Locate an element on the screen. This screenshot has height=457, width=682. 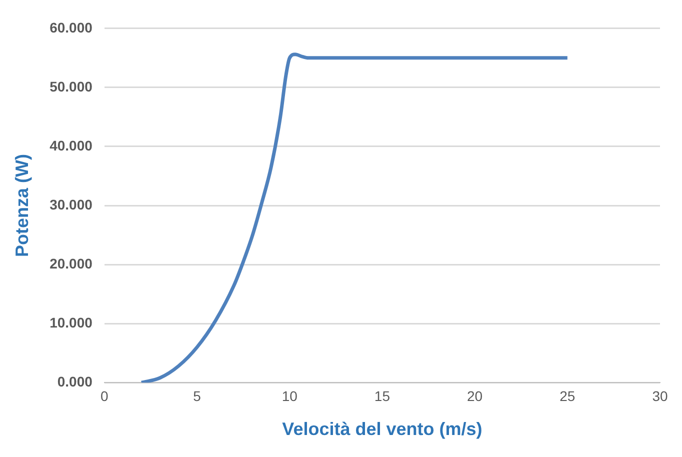
y-tick-label: 20.000 is located at coordinates (71, 263).